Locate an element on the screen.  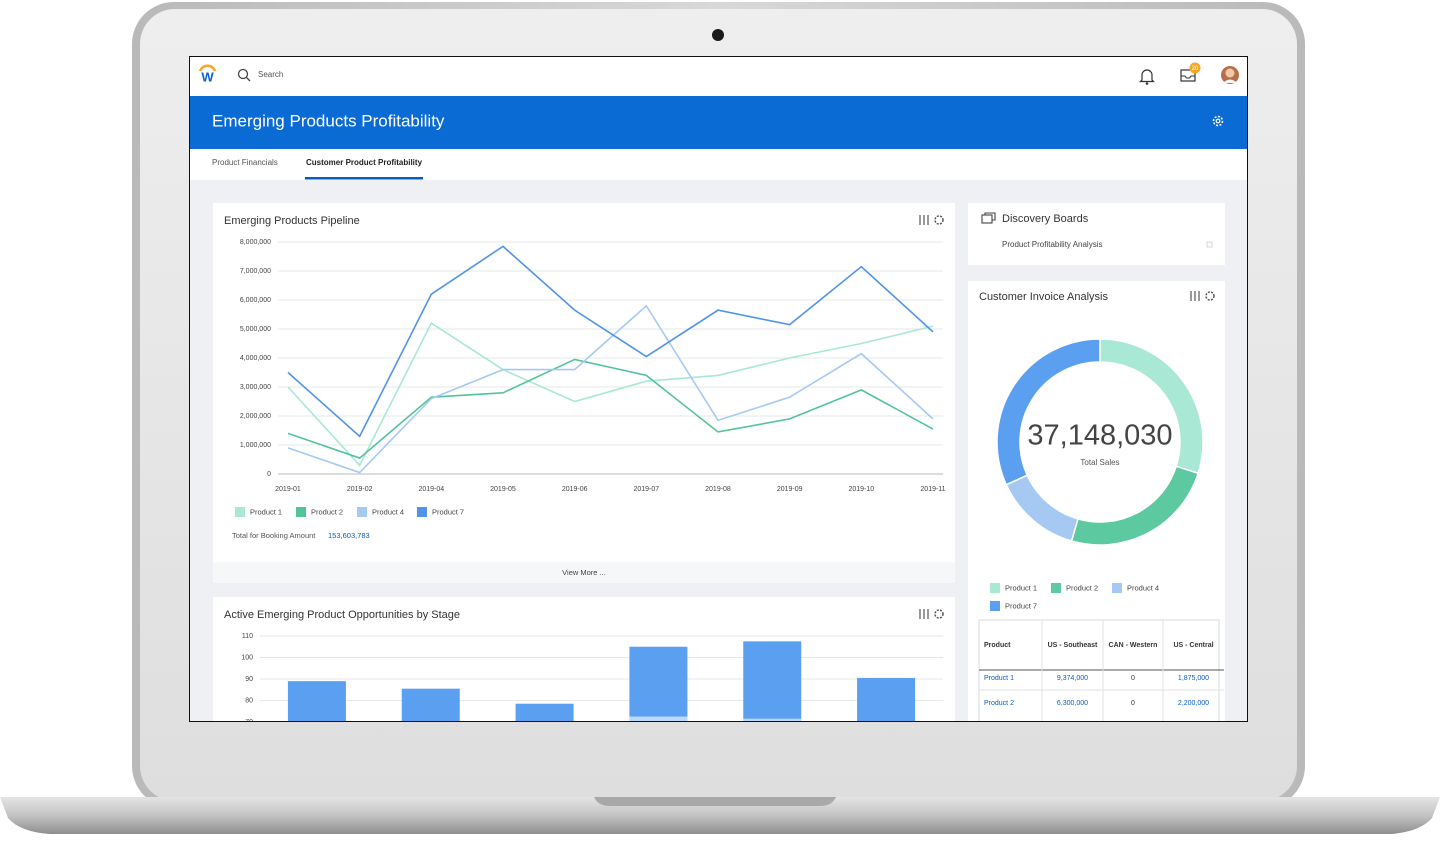
tab-underline is located at coordinates (364, 178).